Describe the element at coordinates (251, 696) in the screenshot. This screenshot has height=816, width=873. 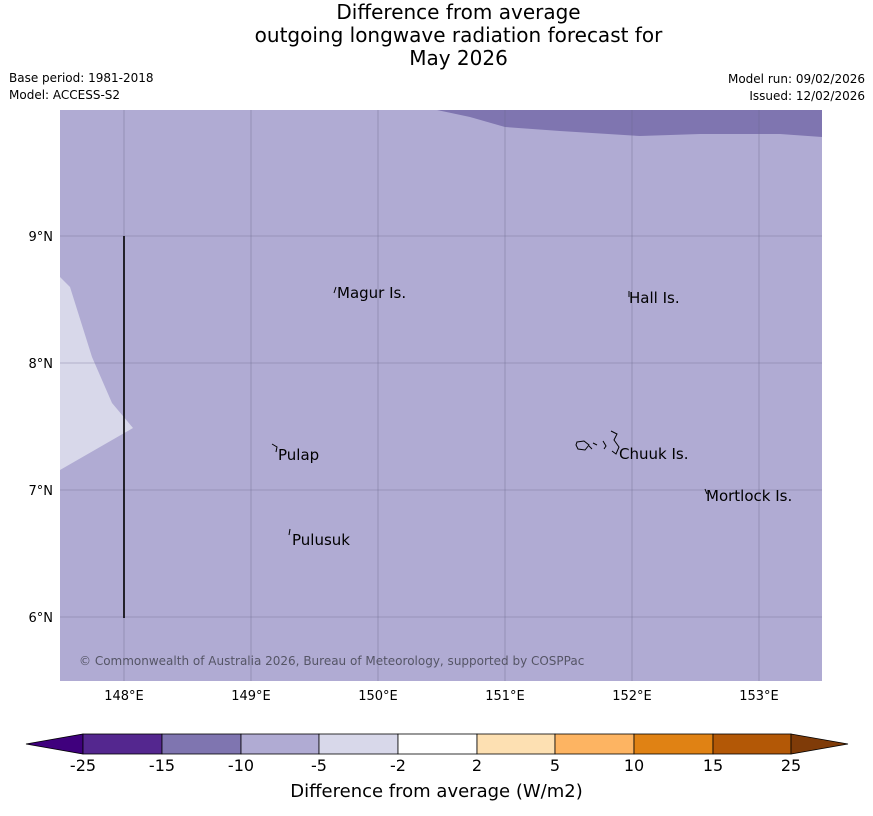
I see `lon-label-149e: 149°E` at that location.